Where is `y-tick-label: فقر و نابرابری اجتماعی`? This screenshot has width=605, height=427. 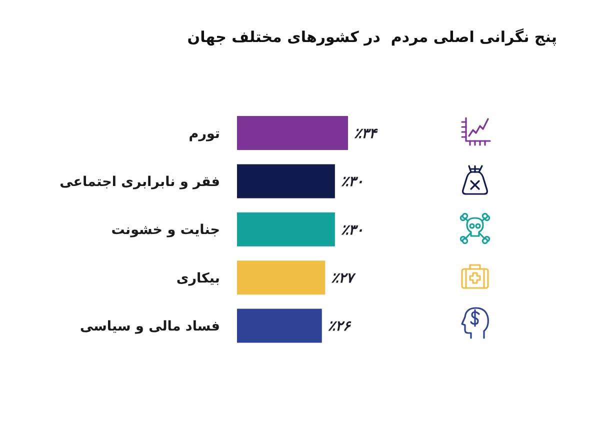 y-tick-label: فقر و نابرابری اجتماعی is located at coordinates (140, 182).